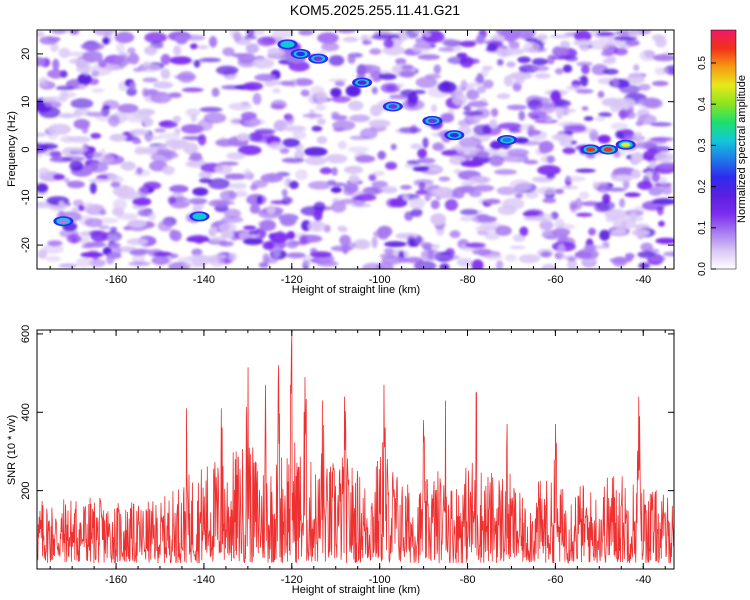 The width and height of the screenshot is (750, 600). I want to click on colorbar-tick-label: 0.2, so click(702, 186).